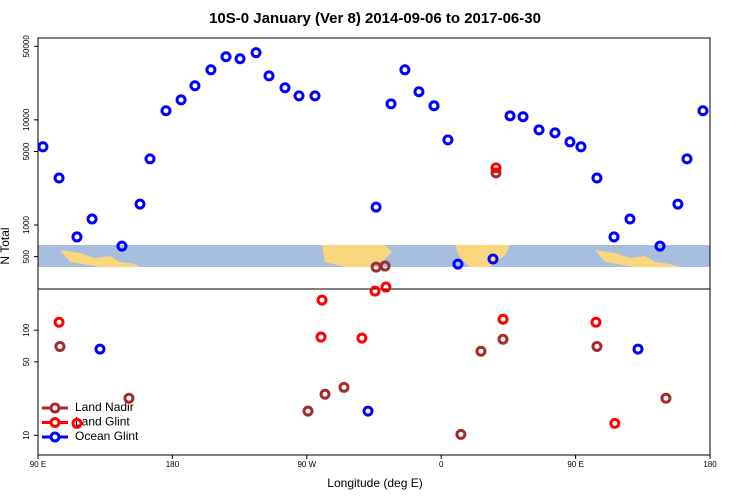  I want to click on y-tick-label: 10000, so click(26, 119).